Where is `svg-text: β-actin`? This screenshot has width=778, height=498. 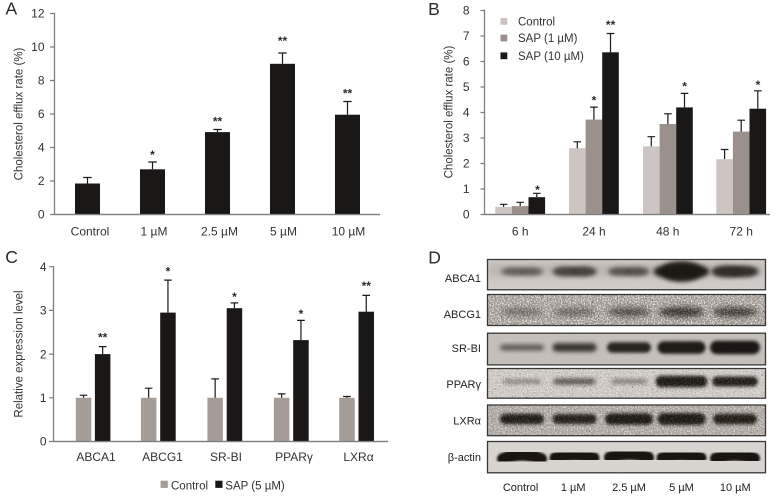 svg-text: β-actin is located at coordinates (464, 458).